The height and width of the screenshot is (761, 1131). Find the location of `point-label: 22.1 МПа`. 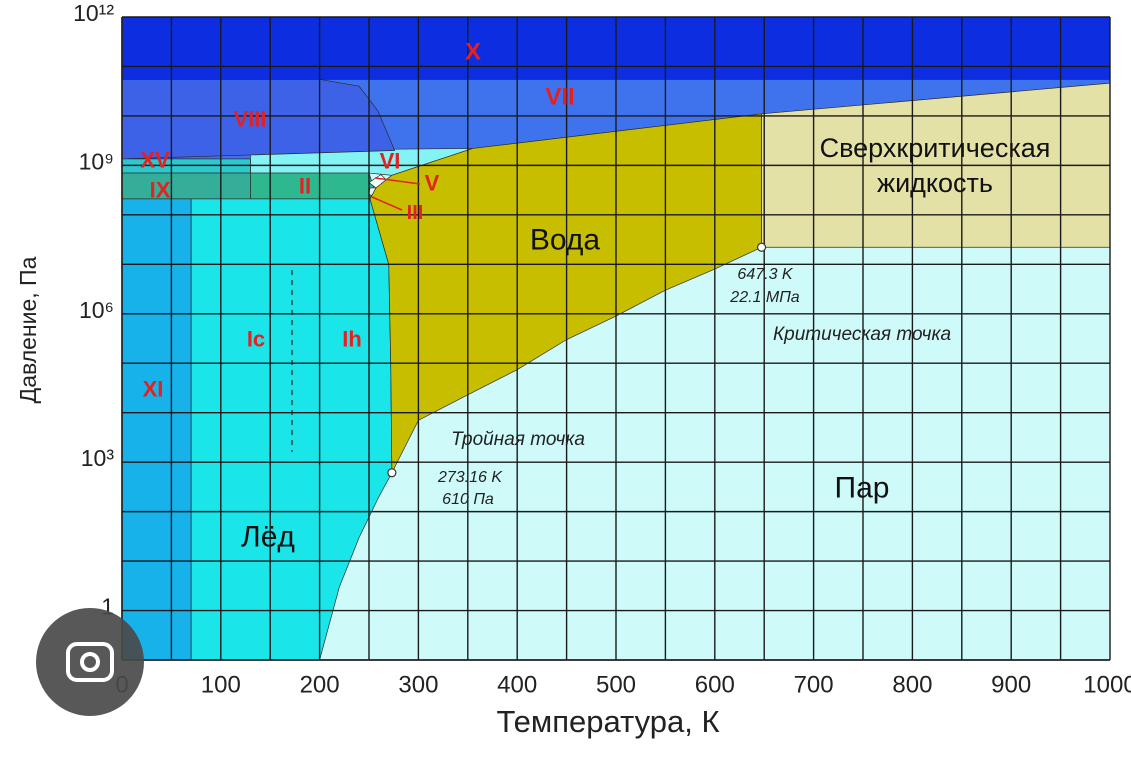

point-label: 22.1 МПа is located at coordinates (764, 297).